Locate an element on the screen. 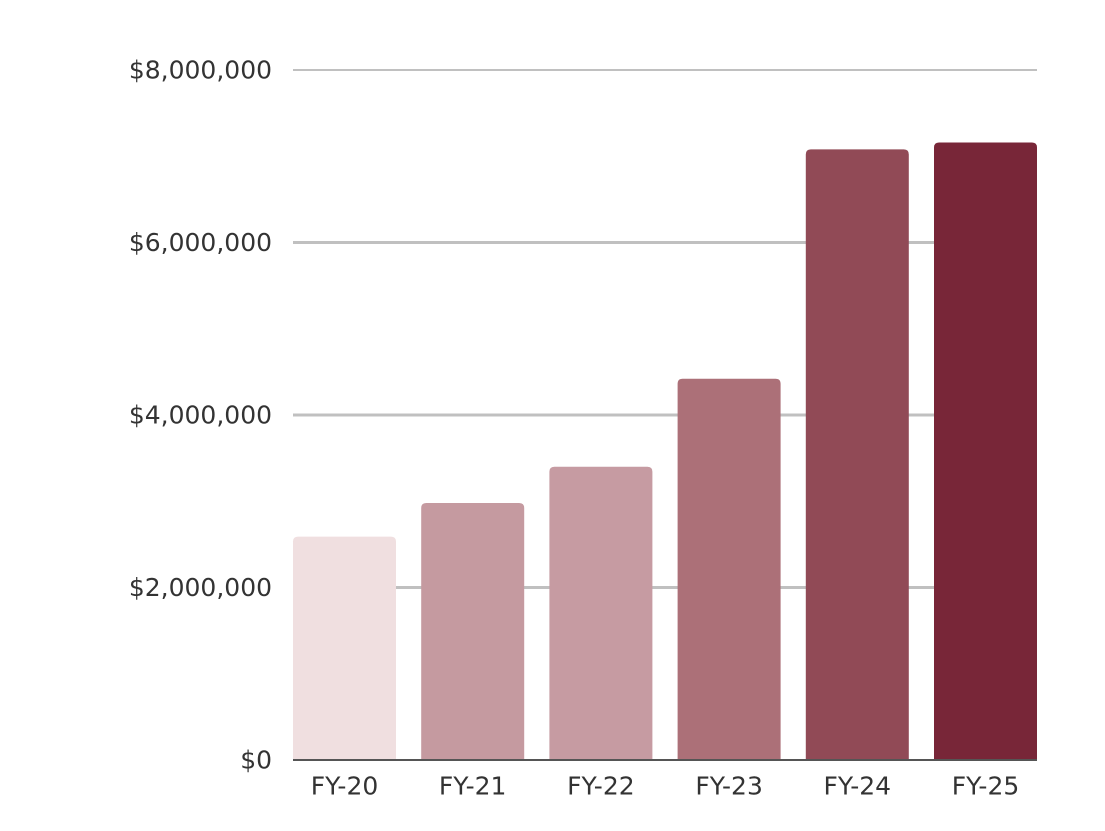 This screenshot has height=831, width=1105. y-tick-label: $2,000,000 is located at coordinates (200, 587).